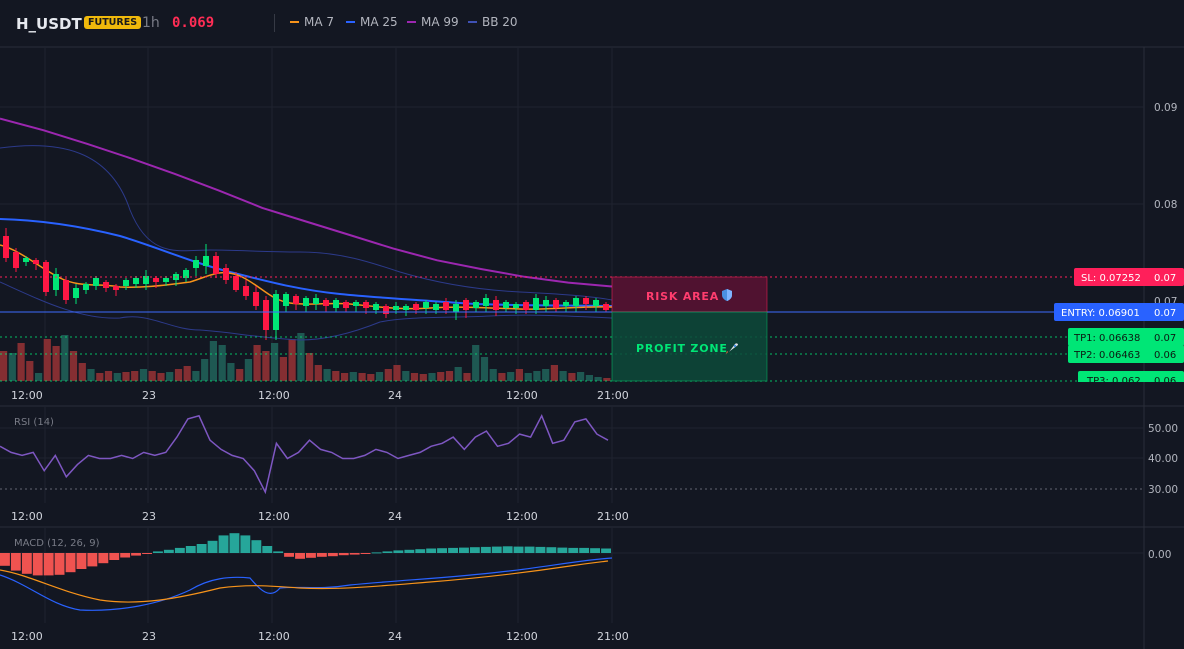 The width and height of the screenshot is (1184, 649). I want to click on rsi-tick-30: 30.00, so click(1163, 490).